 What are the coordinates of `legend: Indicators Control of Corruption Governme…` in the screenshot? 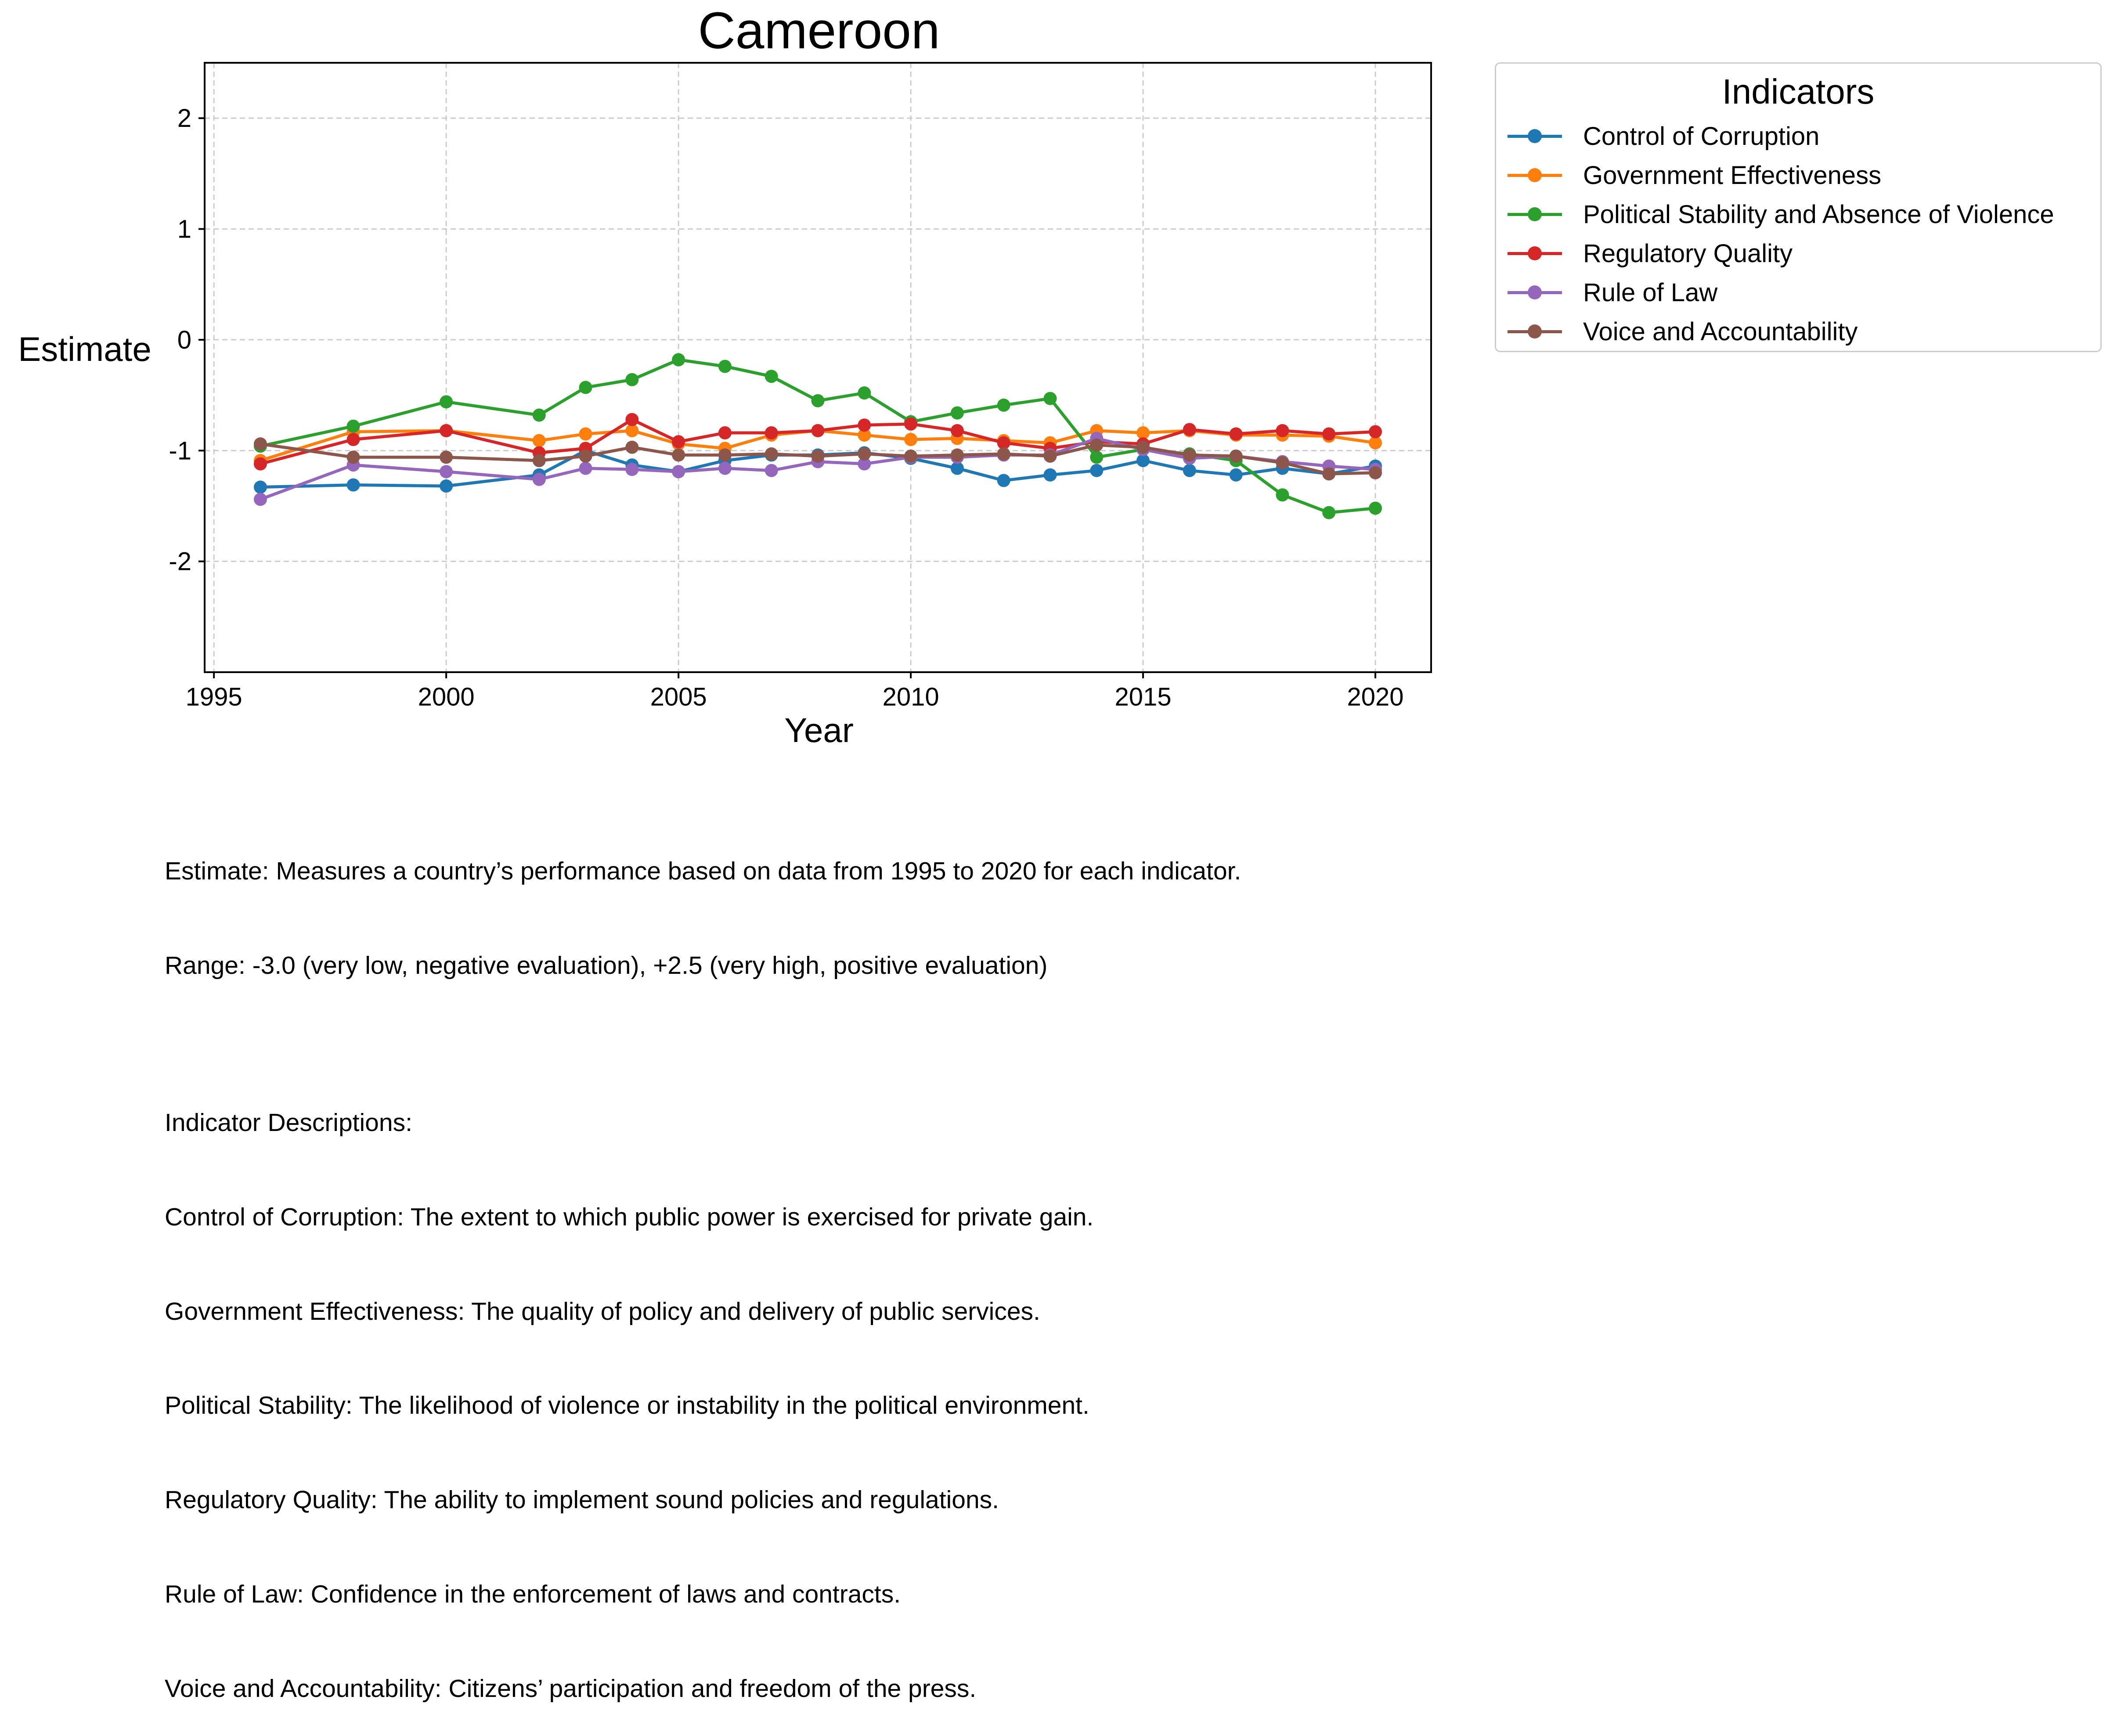 It's located at (1798, 207).